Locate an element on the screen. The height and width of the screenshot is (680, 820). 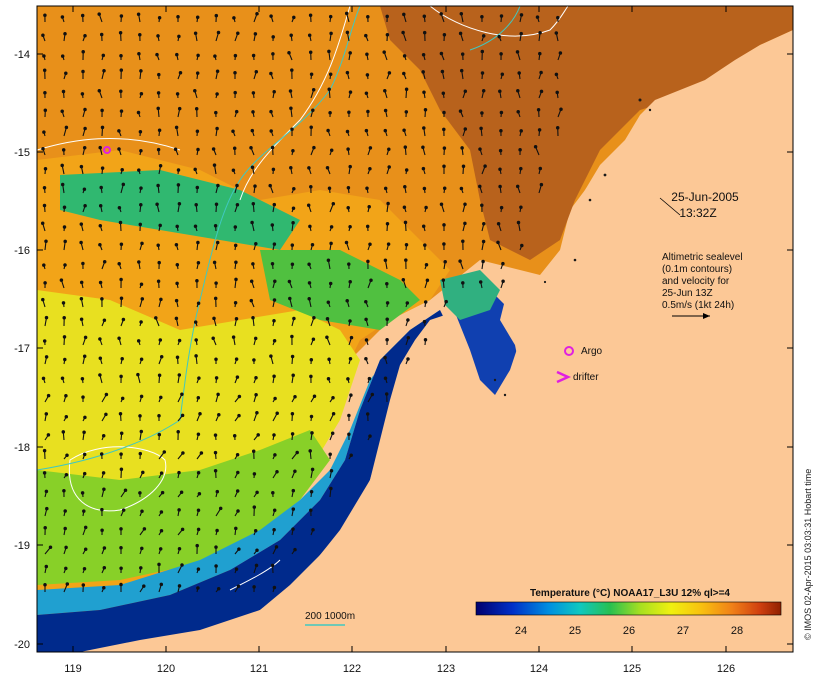
lon-label: 124 is located at coordinates (539, 669).